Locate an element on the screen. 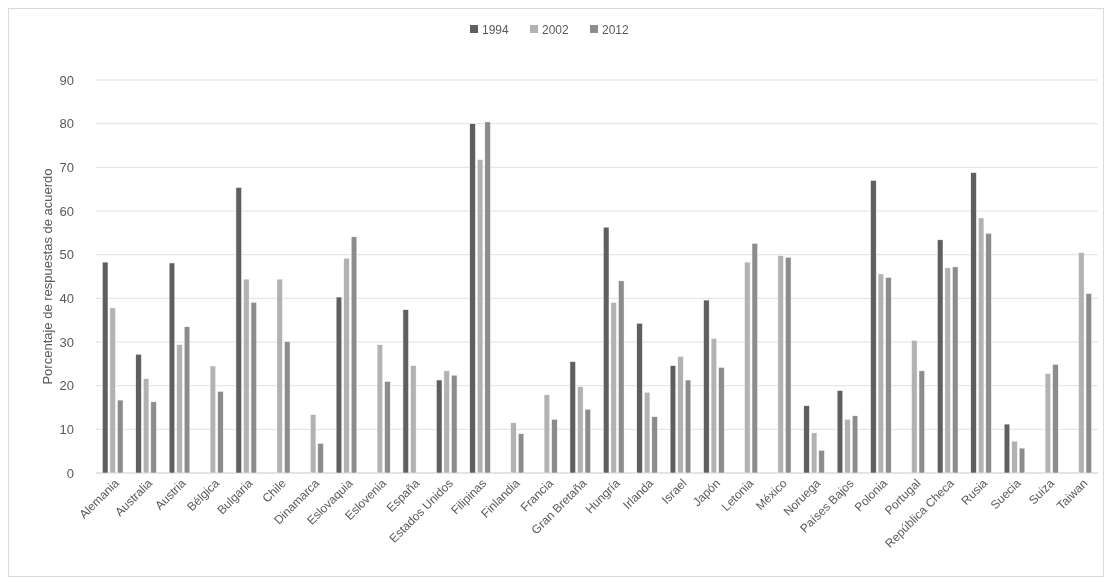 Image resolution: width=1104 pixels, height=577 pixels. legend-label: 2012 is located at coordinates (616, 30).